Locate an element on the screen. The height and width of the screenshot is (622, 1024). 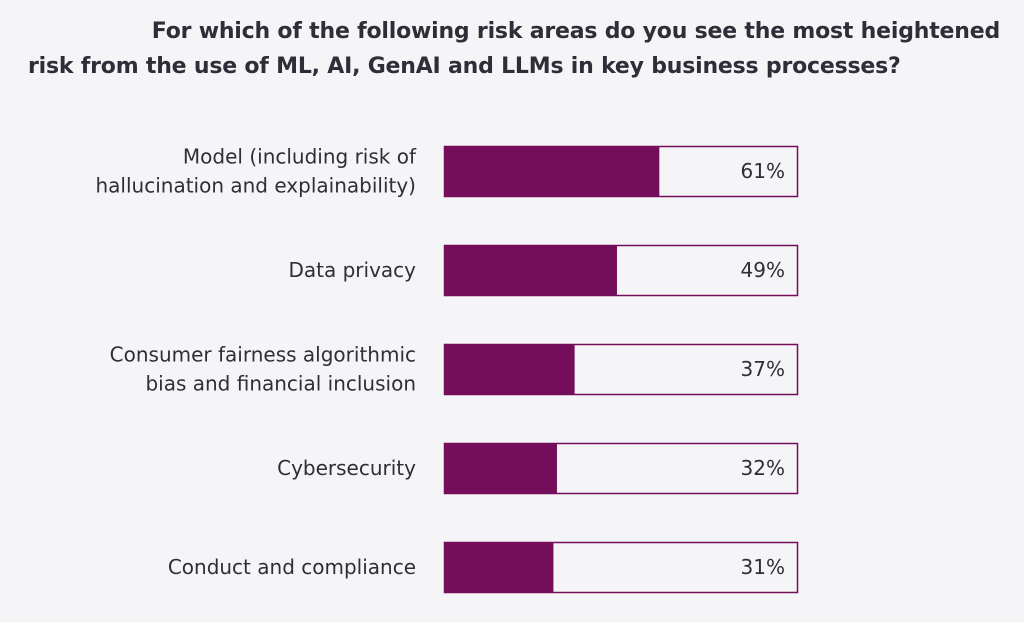
category-label: Cybersecurity is located at coordinates (346, 468).